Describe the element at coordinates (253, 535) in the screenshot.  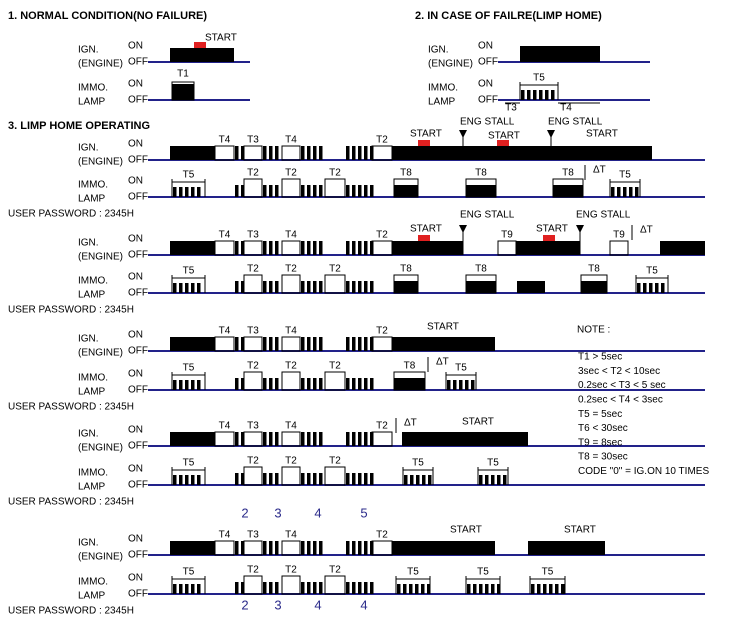
I see `time-label: T3` at that location.